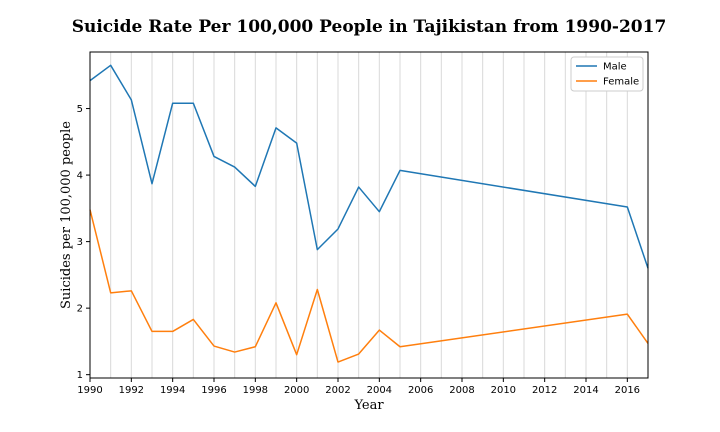 The width and height of the screenshot is (720, 432). What do you see at coordinates (89, 390) in the screenshot?
I see `x-tick-label: 1990` at bounding box center [89, 390].